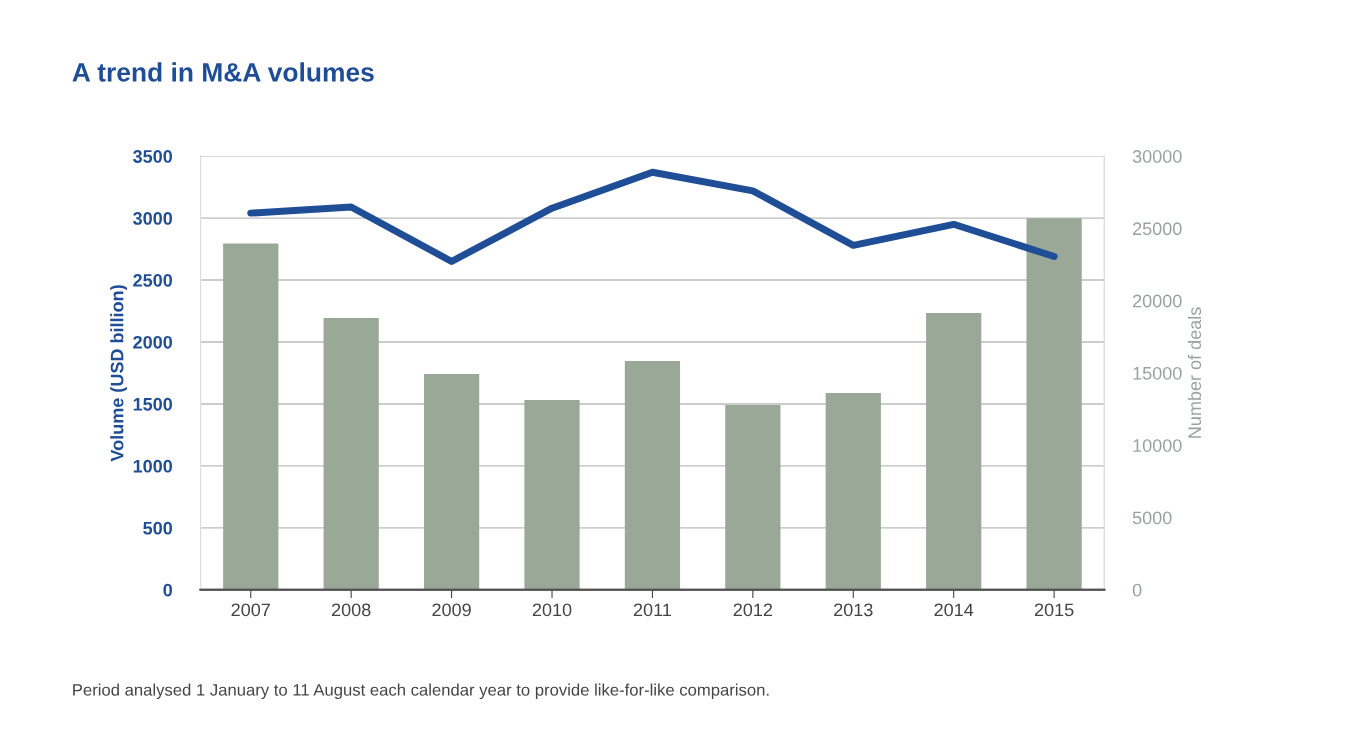 Image resolution: width=1355 pixels, height=740 pixels. What do you see at coordinates (753, 610) in the screenshot?
I see `x-tick-label: 2012` at bounding box center [753, 610].